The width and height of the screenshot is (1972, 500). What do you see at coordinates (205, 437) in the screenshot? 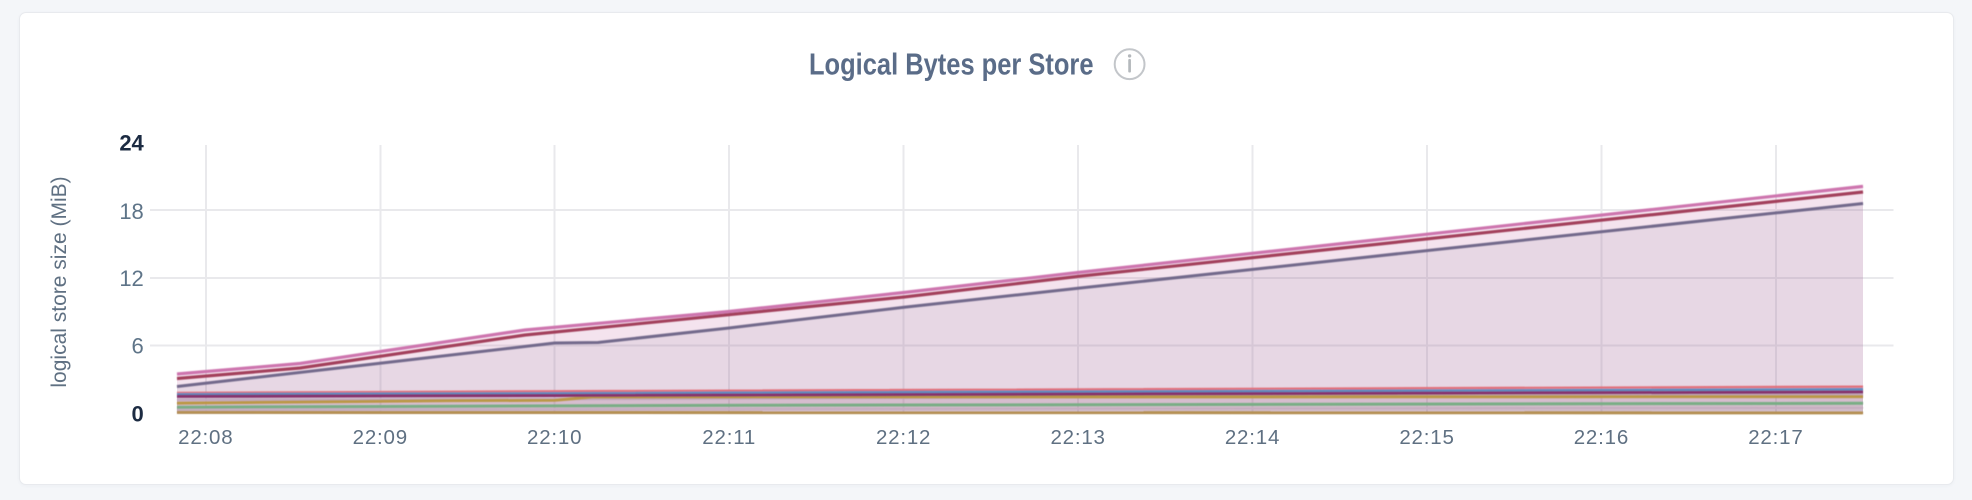
I see `svg-text: 22:08` at bounding box center [205, 437].